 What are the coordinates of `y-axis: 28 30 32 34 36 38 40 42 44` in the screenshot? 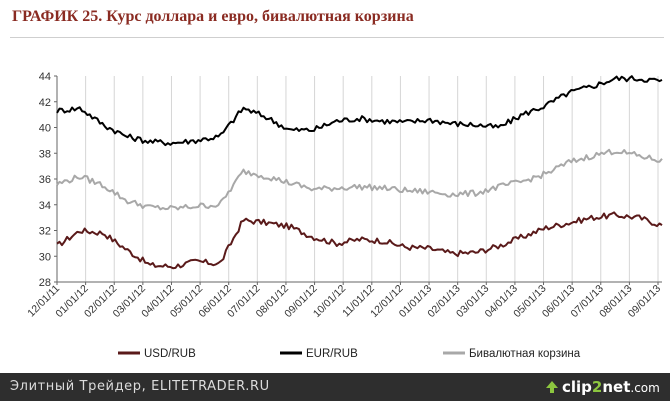 It's located at (48, 180).